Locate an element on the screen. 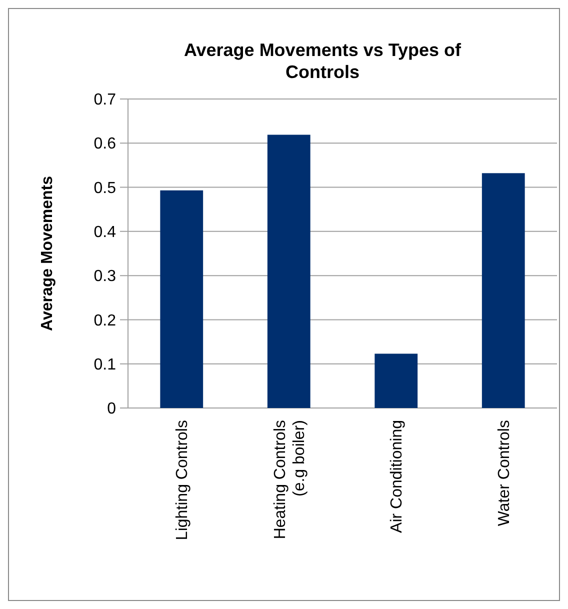  chart-title: Average Movements vs Types of Controls is located at coordinates (323, 61).